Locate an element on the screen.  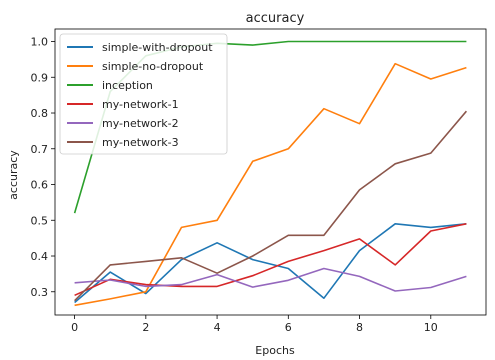
legend-label-my-network-3: my-network-3 is located at coordinates (140, 142).